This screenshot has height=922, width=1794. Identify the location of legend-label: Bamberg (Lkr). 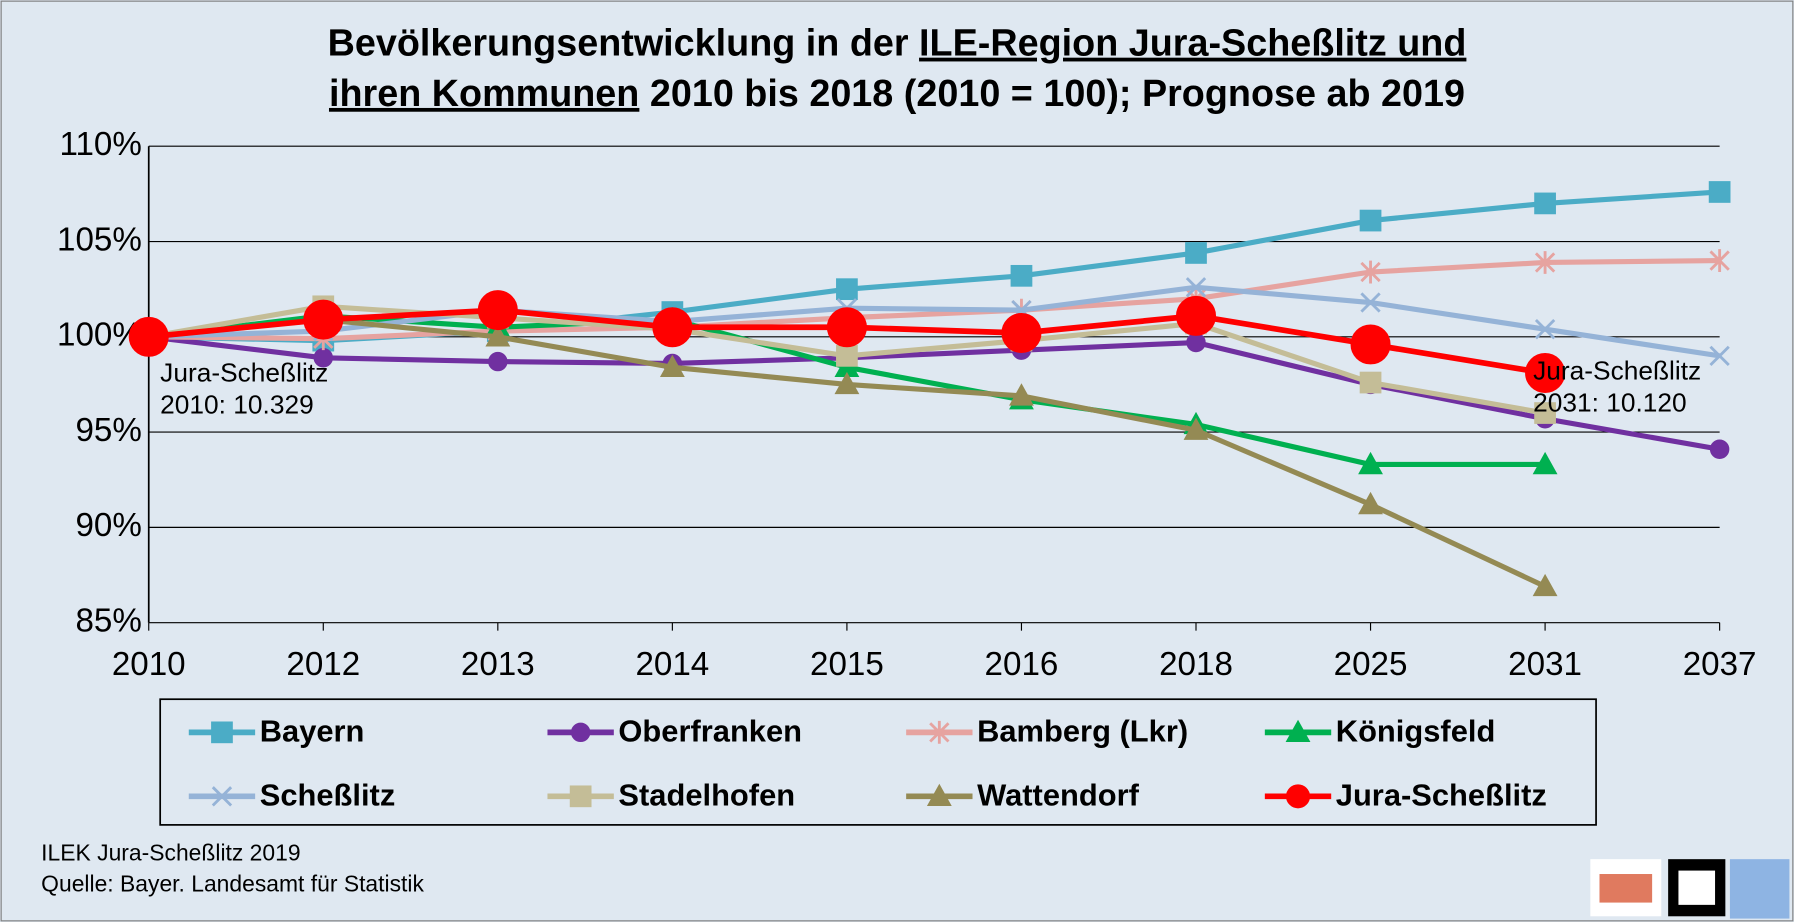
(1082, 731).